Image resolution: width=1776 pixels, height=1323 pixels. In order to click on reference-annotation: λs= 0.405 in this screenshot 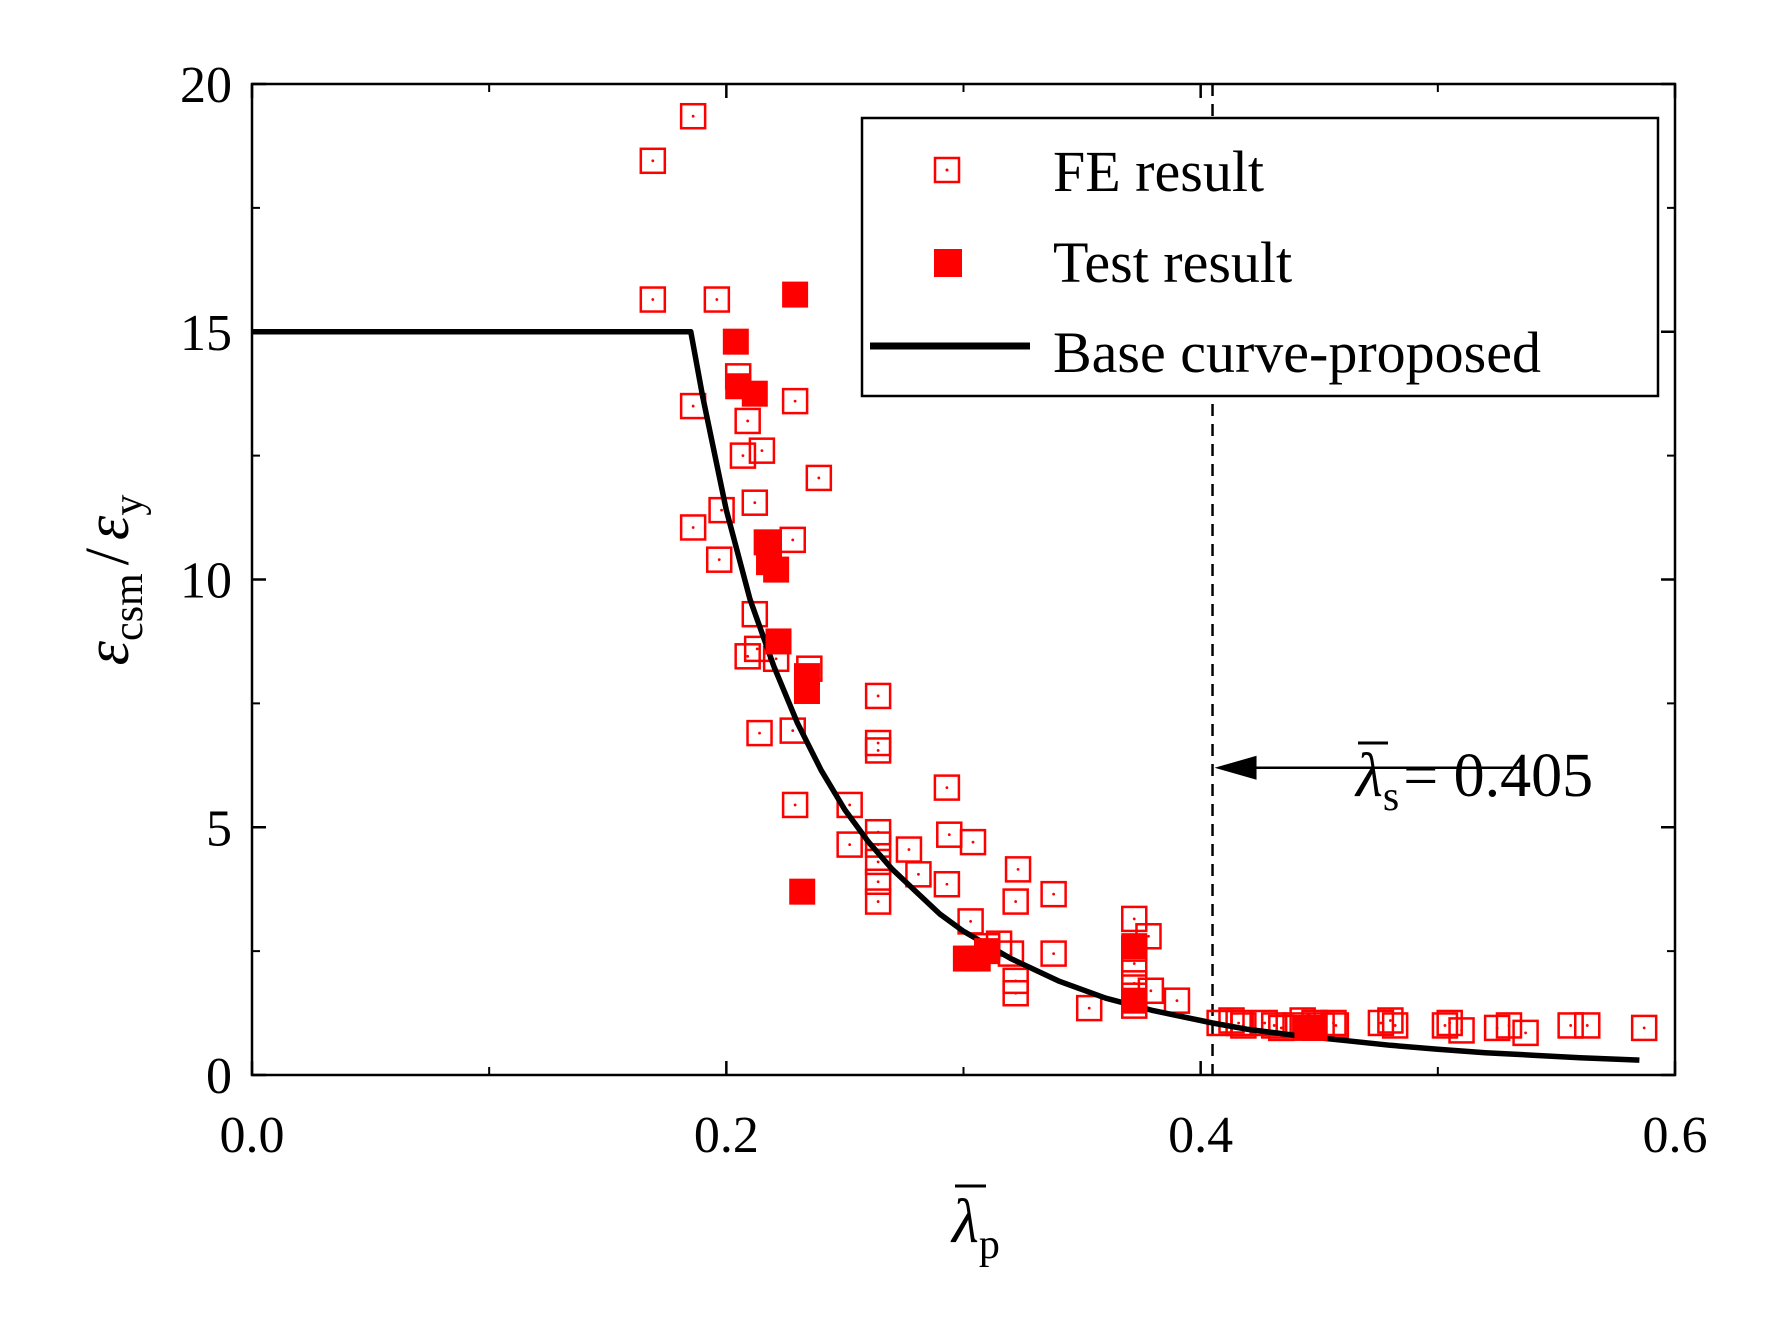, I will do `click(1403, 780)`.